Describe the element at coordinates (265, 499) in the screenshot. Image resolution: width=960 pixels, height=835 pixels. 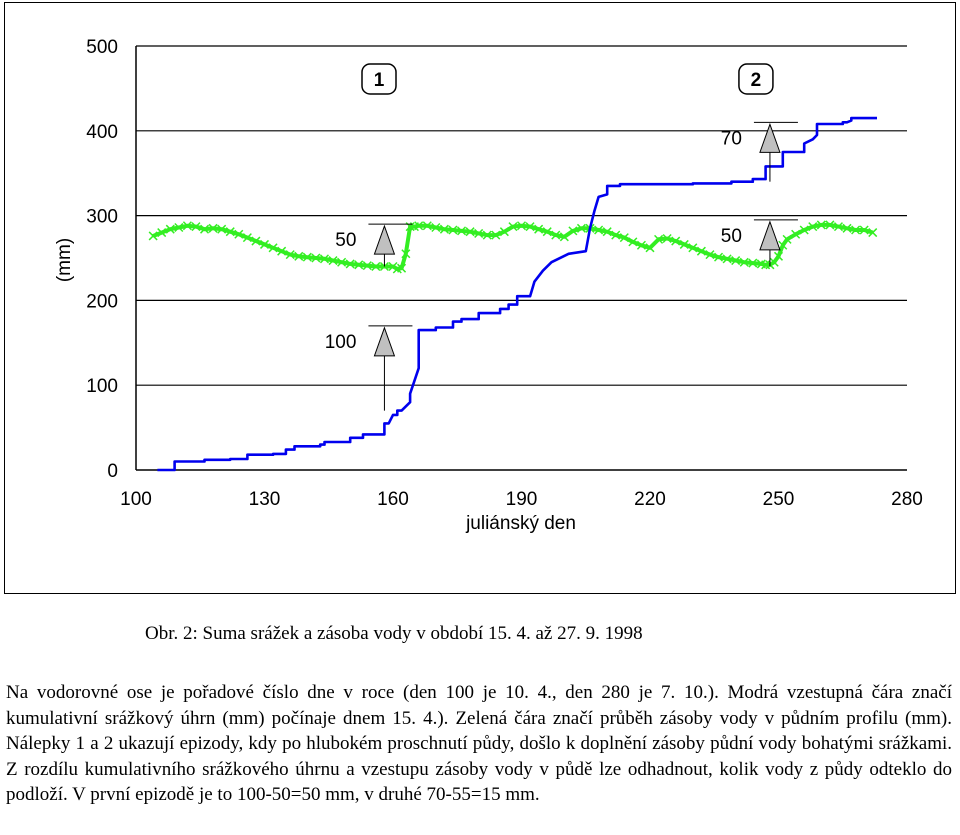
I see `x-tick-label: 130` at that location.